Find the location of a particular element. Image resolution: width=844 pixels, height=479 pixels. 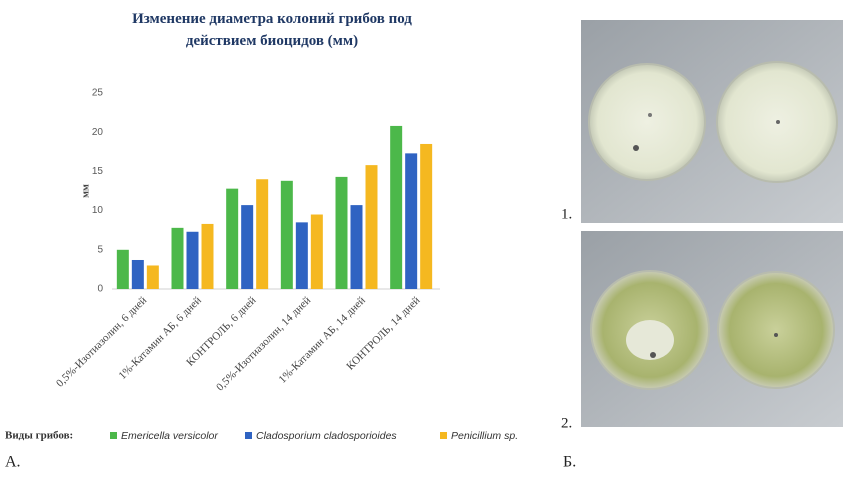

y-tick-label: 25 is located at coordinates (98, 93).